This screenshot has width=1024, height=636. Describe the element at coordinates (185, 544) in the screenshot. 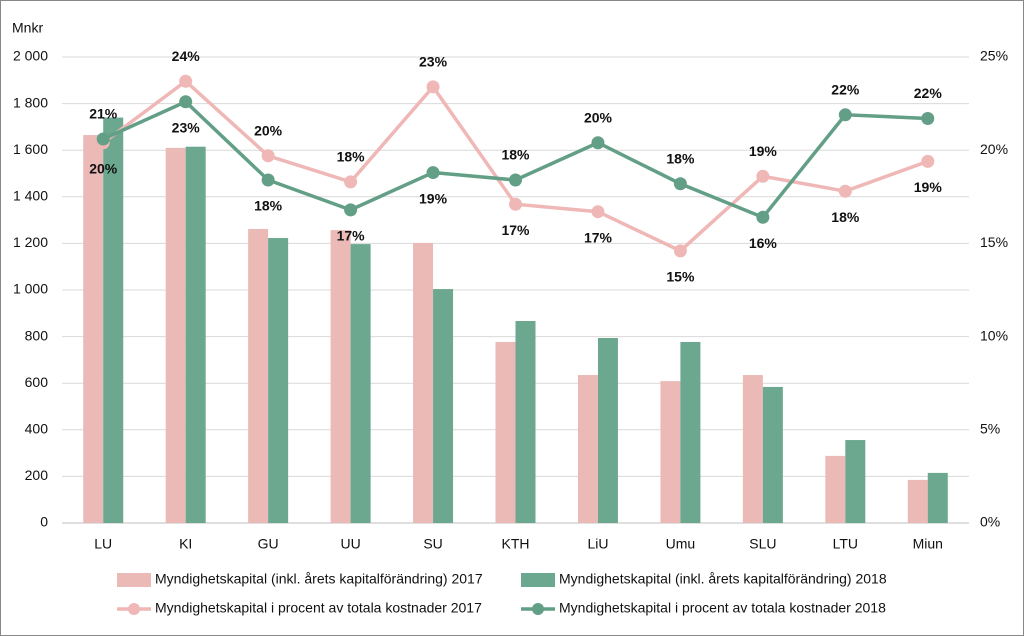

I see `x-tick-label: KI` at that location.